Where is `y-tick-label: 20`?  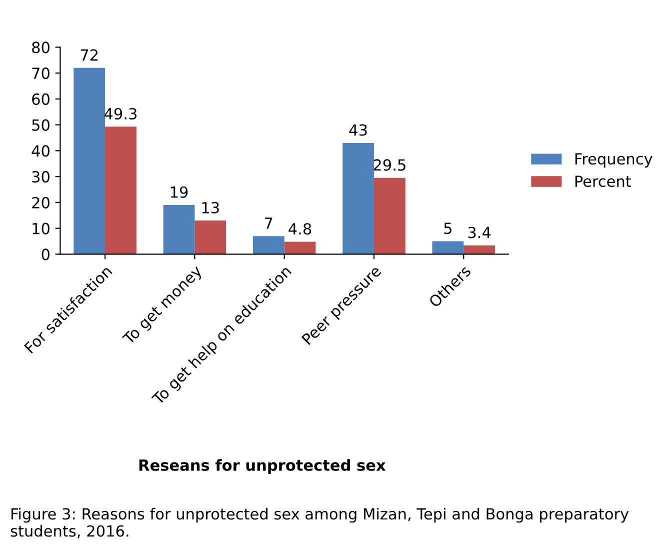 y-tick-label: 20 is located at coordinates (41, 202).